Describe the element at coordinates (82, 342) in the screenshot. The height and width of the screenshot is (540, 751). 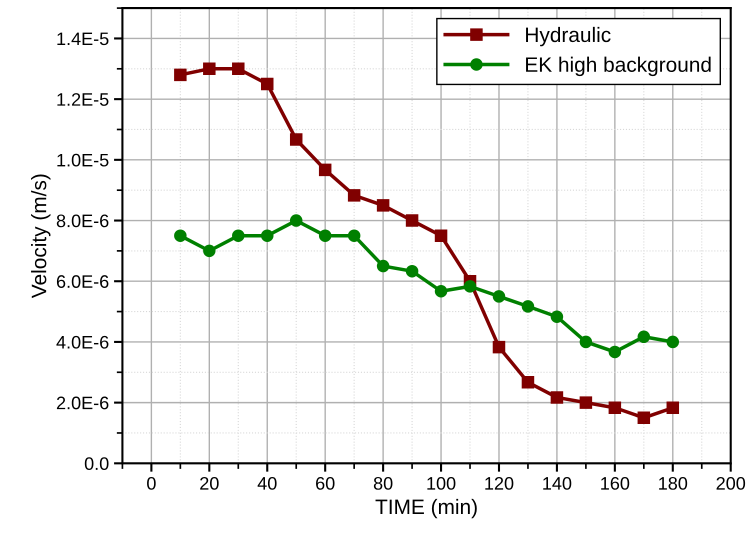
I see `y-tick-label: 4.0E-6` at that location.